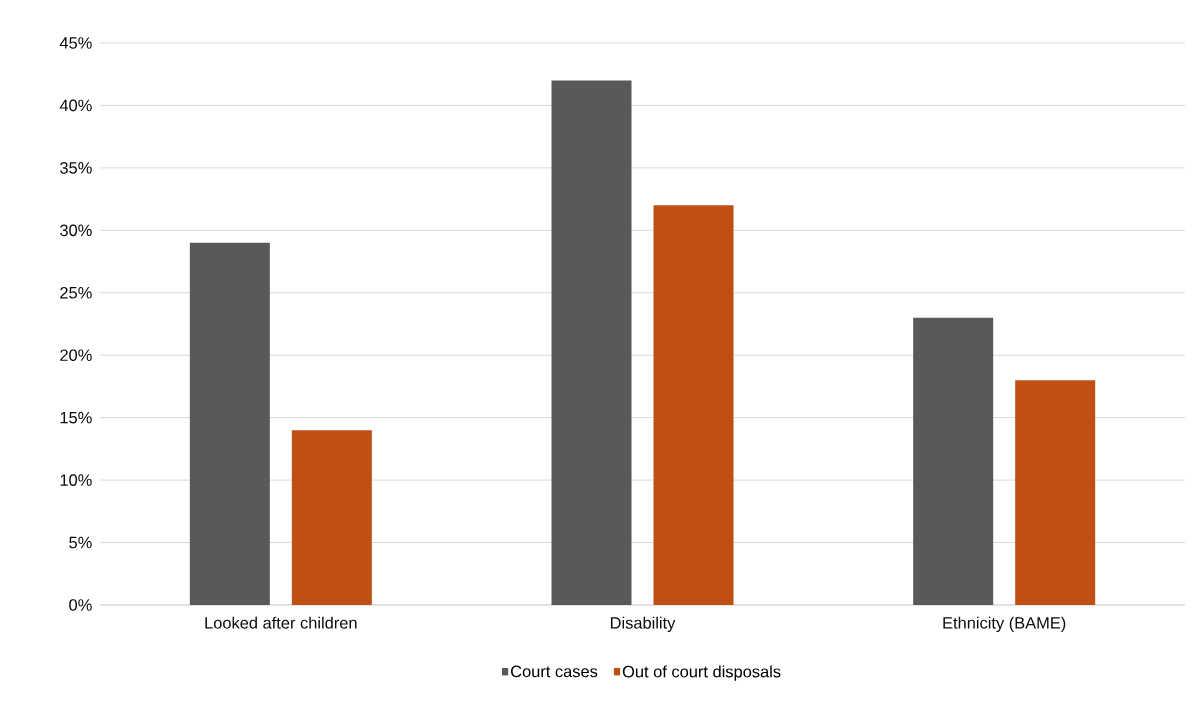 This screenshot has width=1200, height=717. Describe the element at coordinates (75, 105) in the screenshot. I see `y-tick-label: 40%` at that location.